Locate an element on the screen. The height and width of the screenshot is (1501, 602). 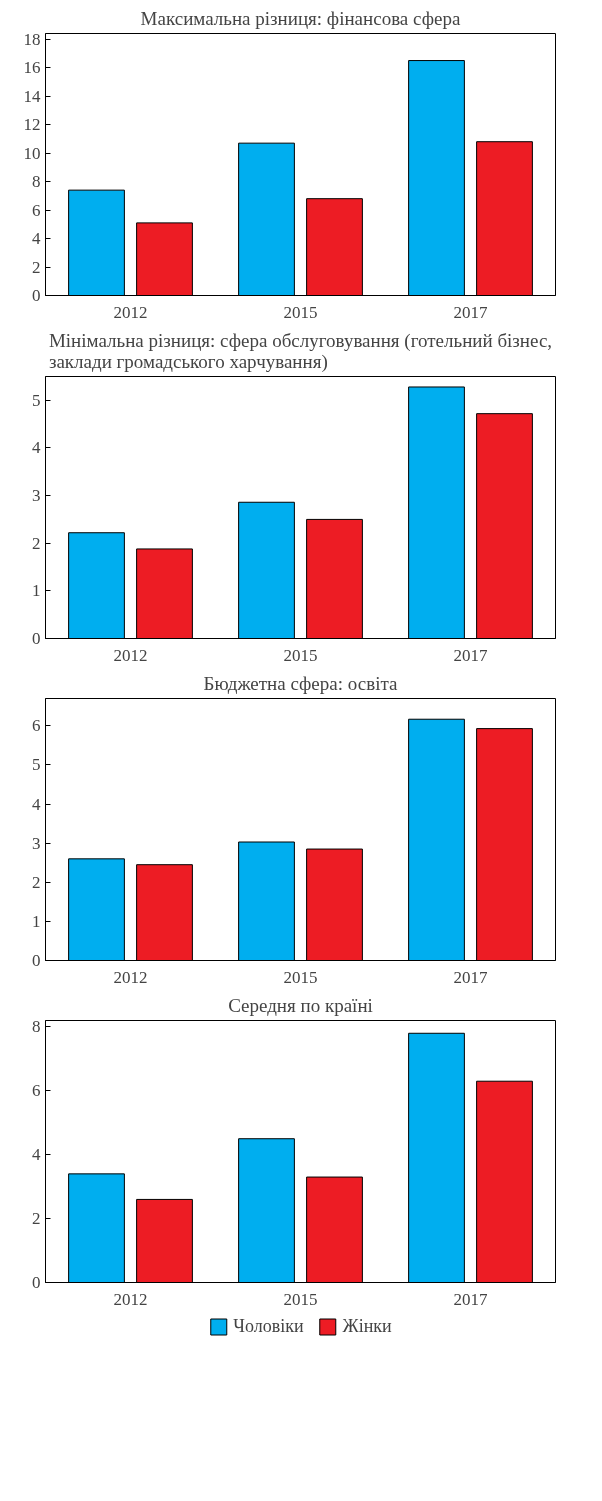
chart-title: Максимальна різниця: фінансова сфера is located at coordinates (300, 18).